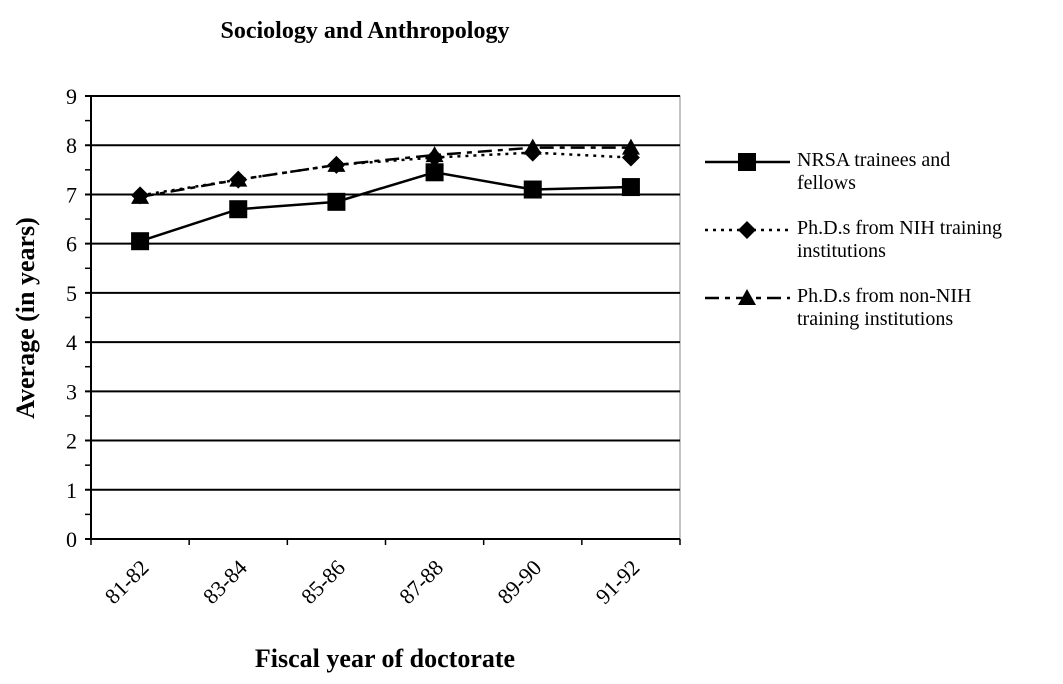 Image resolution: width=1063 pixels, height=684 pixels. What do you see at coordinates (71, 293) in the screenshot?
I see `y-tick-label: 5` at bounding box center [71, 293].